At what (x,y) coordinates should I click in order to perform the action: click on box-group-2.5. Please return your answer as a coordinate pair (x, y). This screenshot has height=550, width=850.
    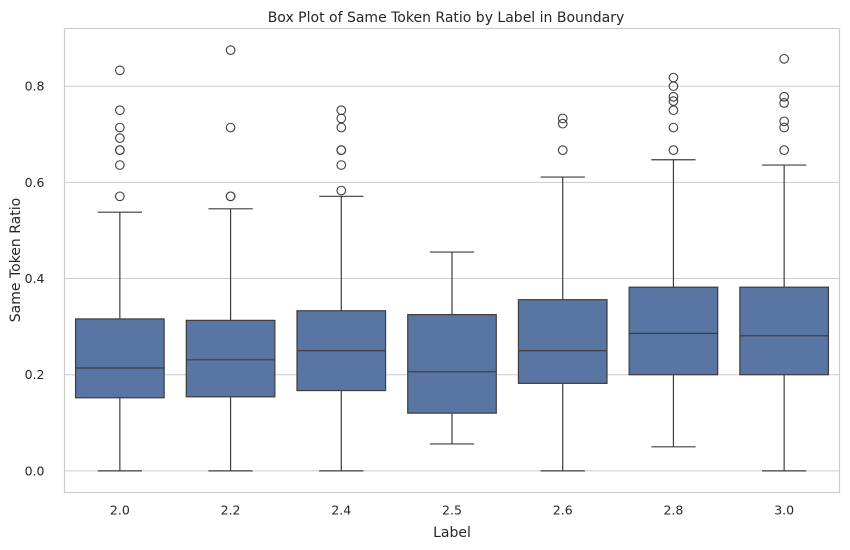
    Looking at the image, I should click on (452, 348).